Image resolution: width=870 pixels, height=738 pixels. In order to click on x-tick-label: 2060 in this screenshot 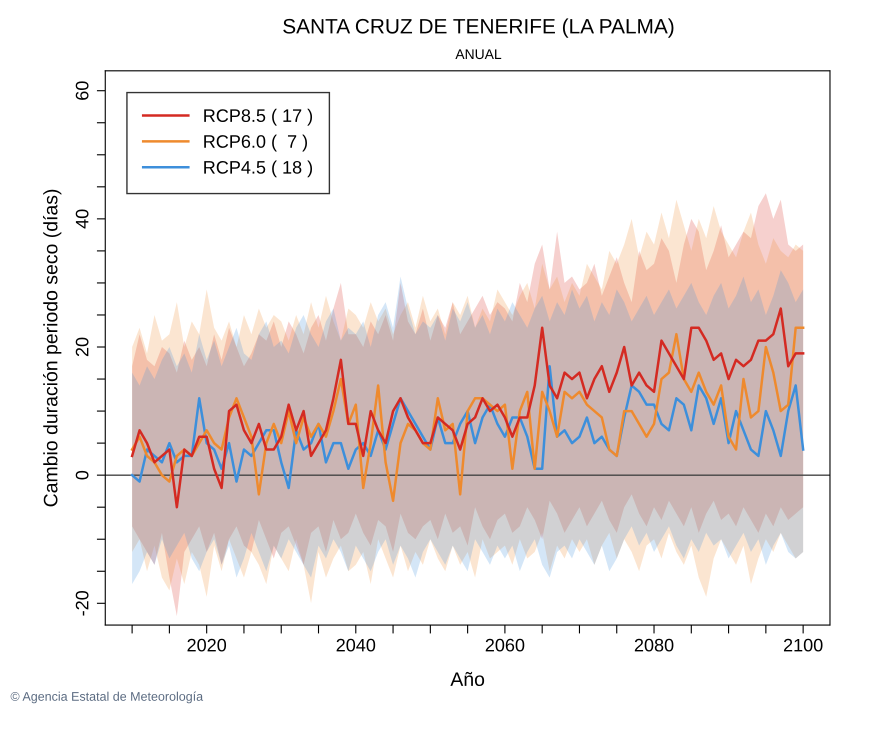, I will do `click(505, 645)`.